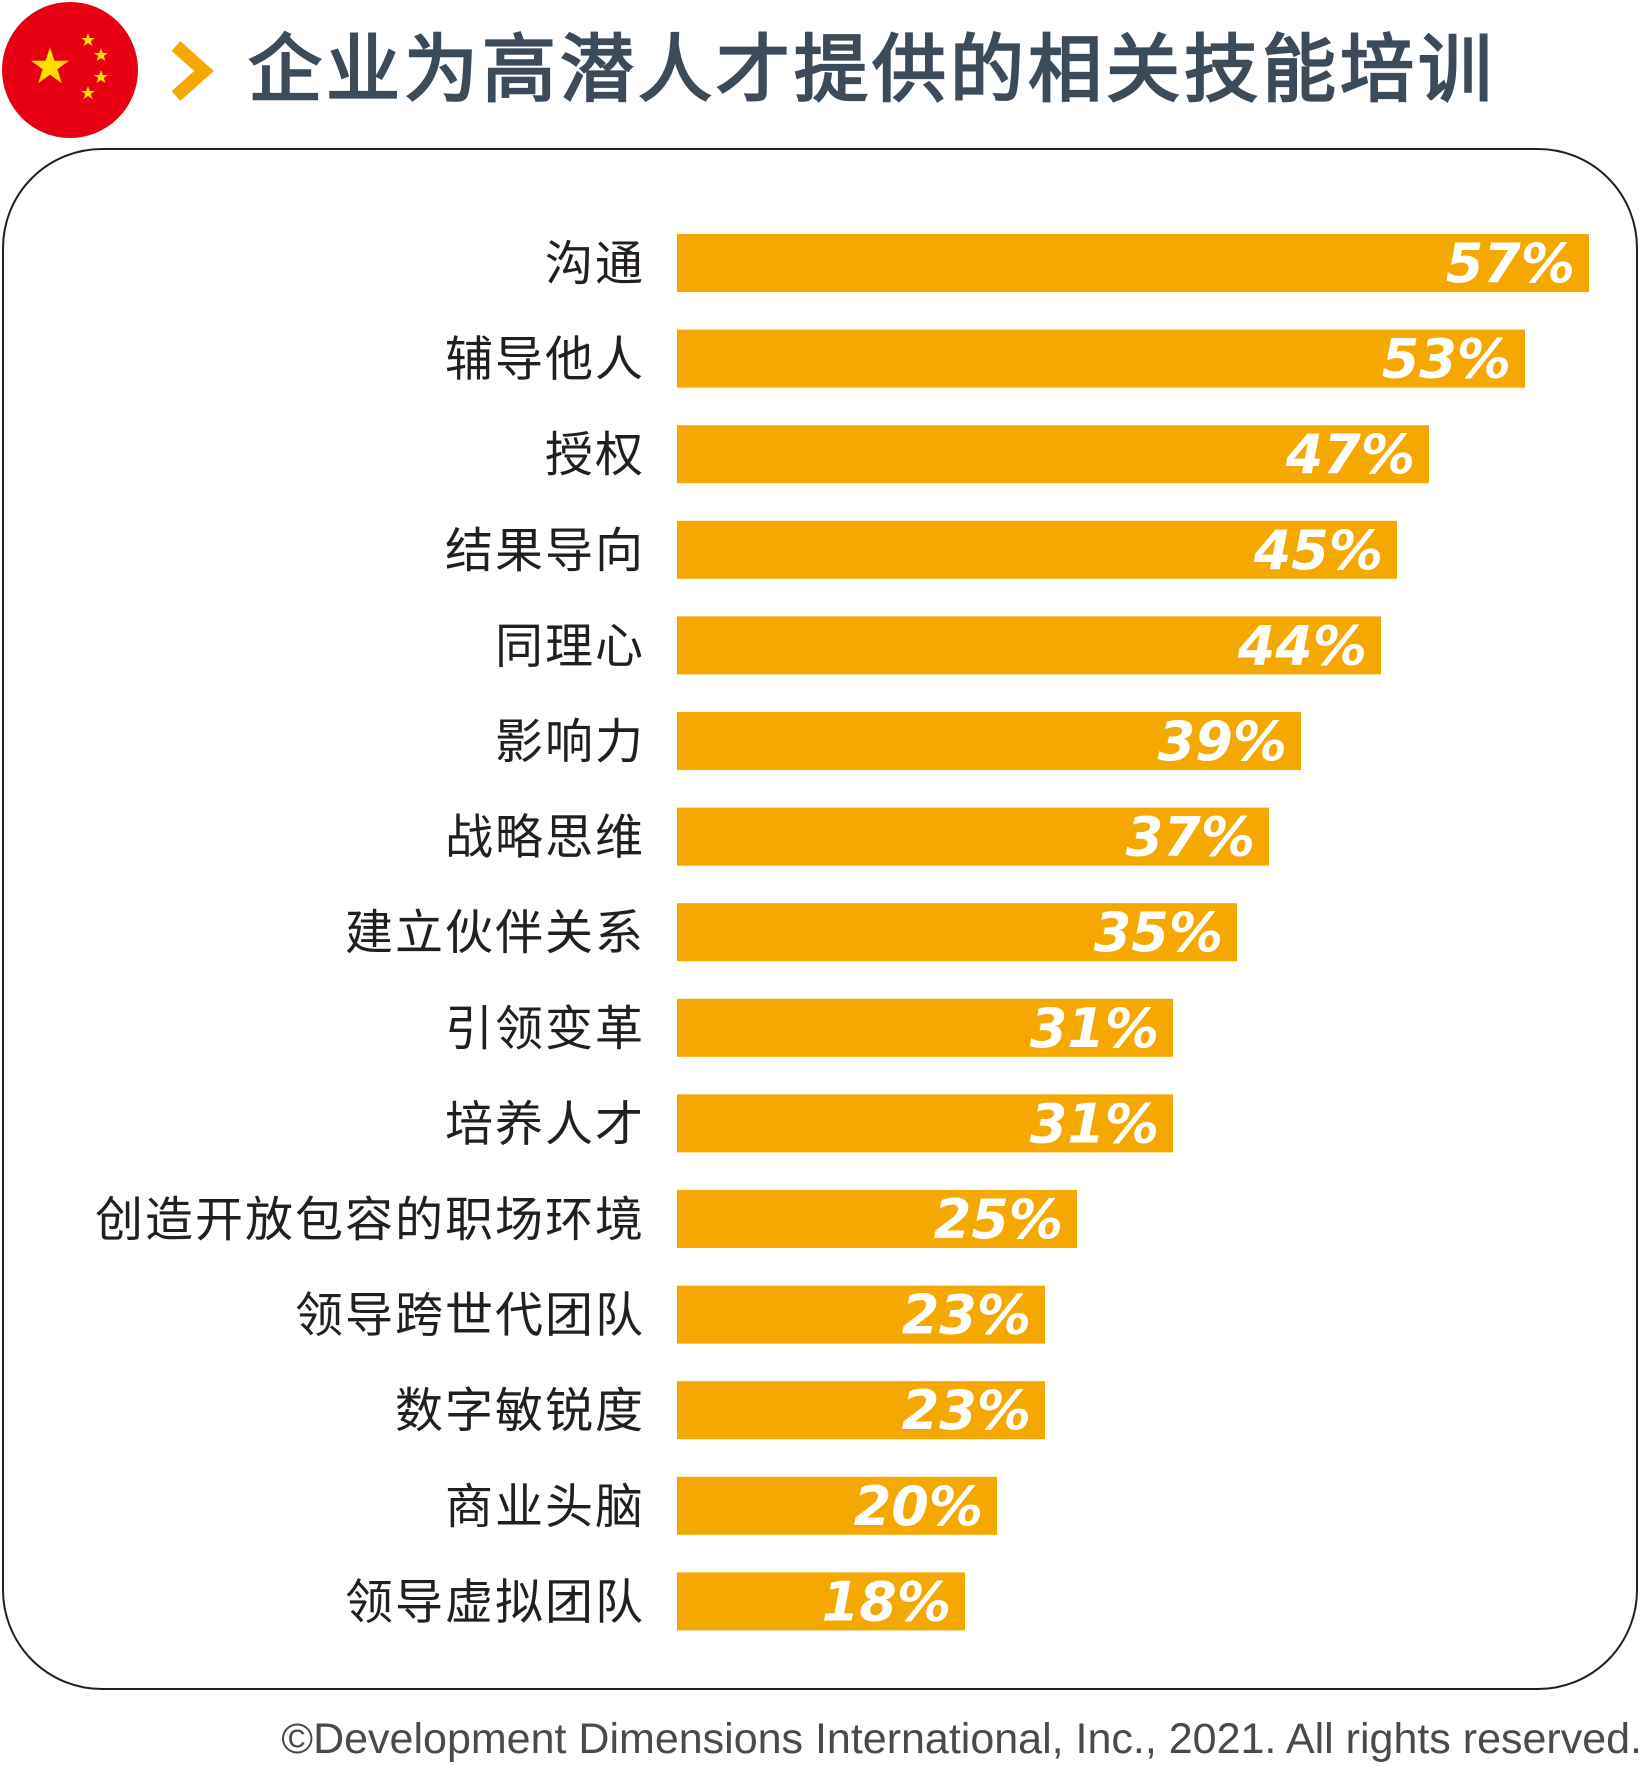 The width and height of the screenshot is (1645, 1766). Describe the element at coordinates (918, 1506) in the screenshot. I see `value-label: 20%` at that location.